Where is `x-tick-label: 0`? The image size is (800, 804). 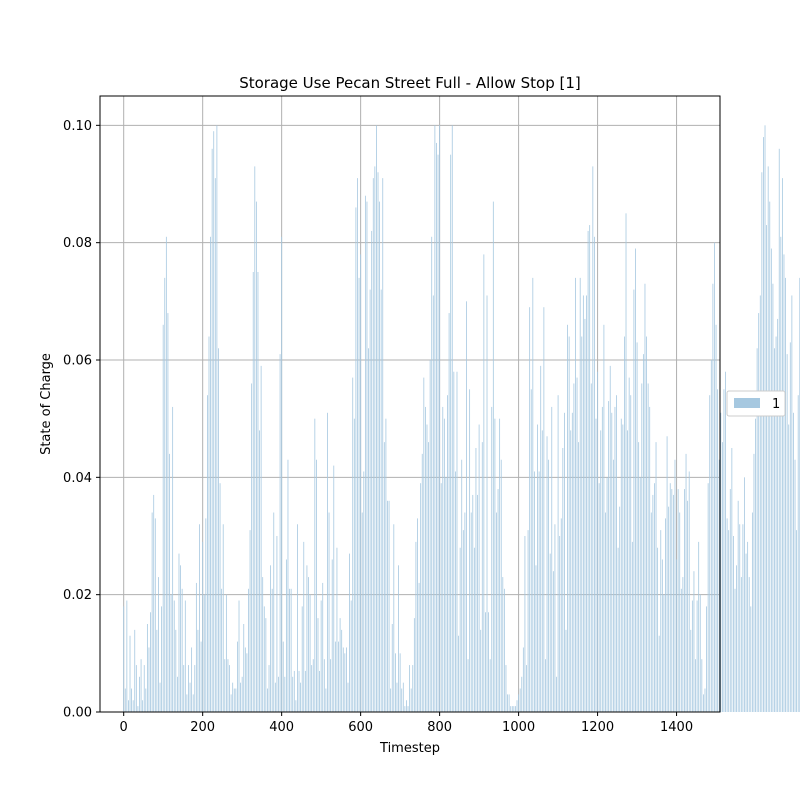 x-tick-label: 0 is located at coordinates (124, 727).